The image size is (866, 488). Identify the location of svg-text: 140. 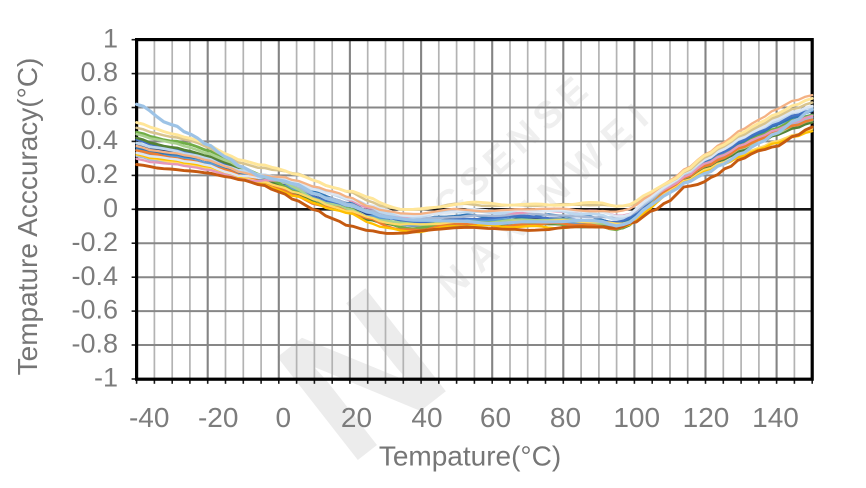
(775, 417).